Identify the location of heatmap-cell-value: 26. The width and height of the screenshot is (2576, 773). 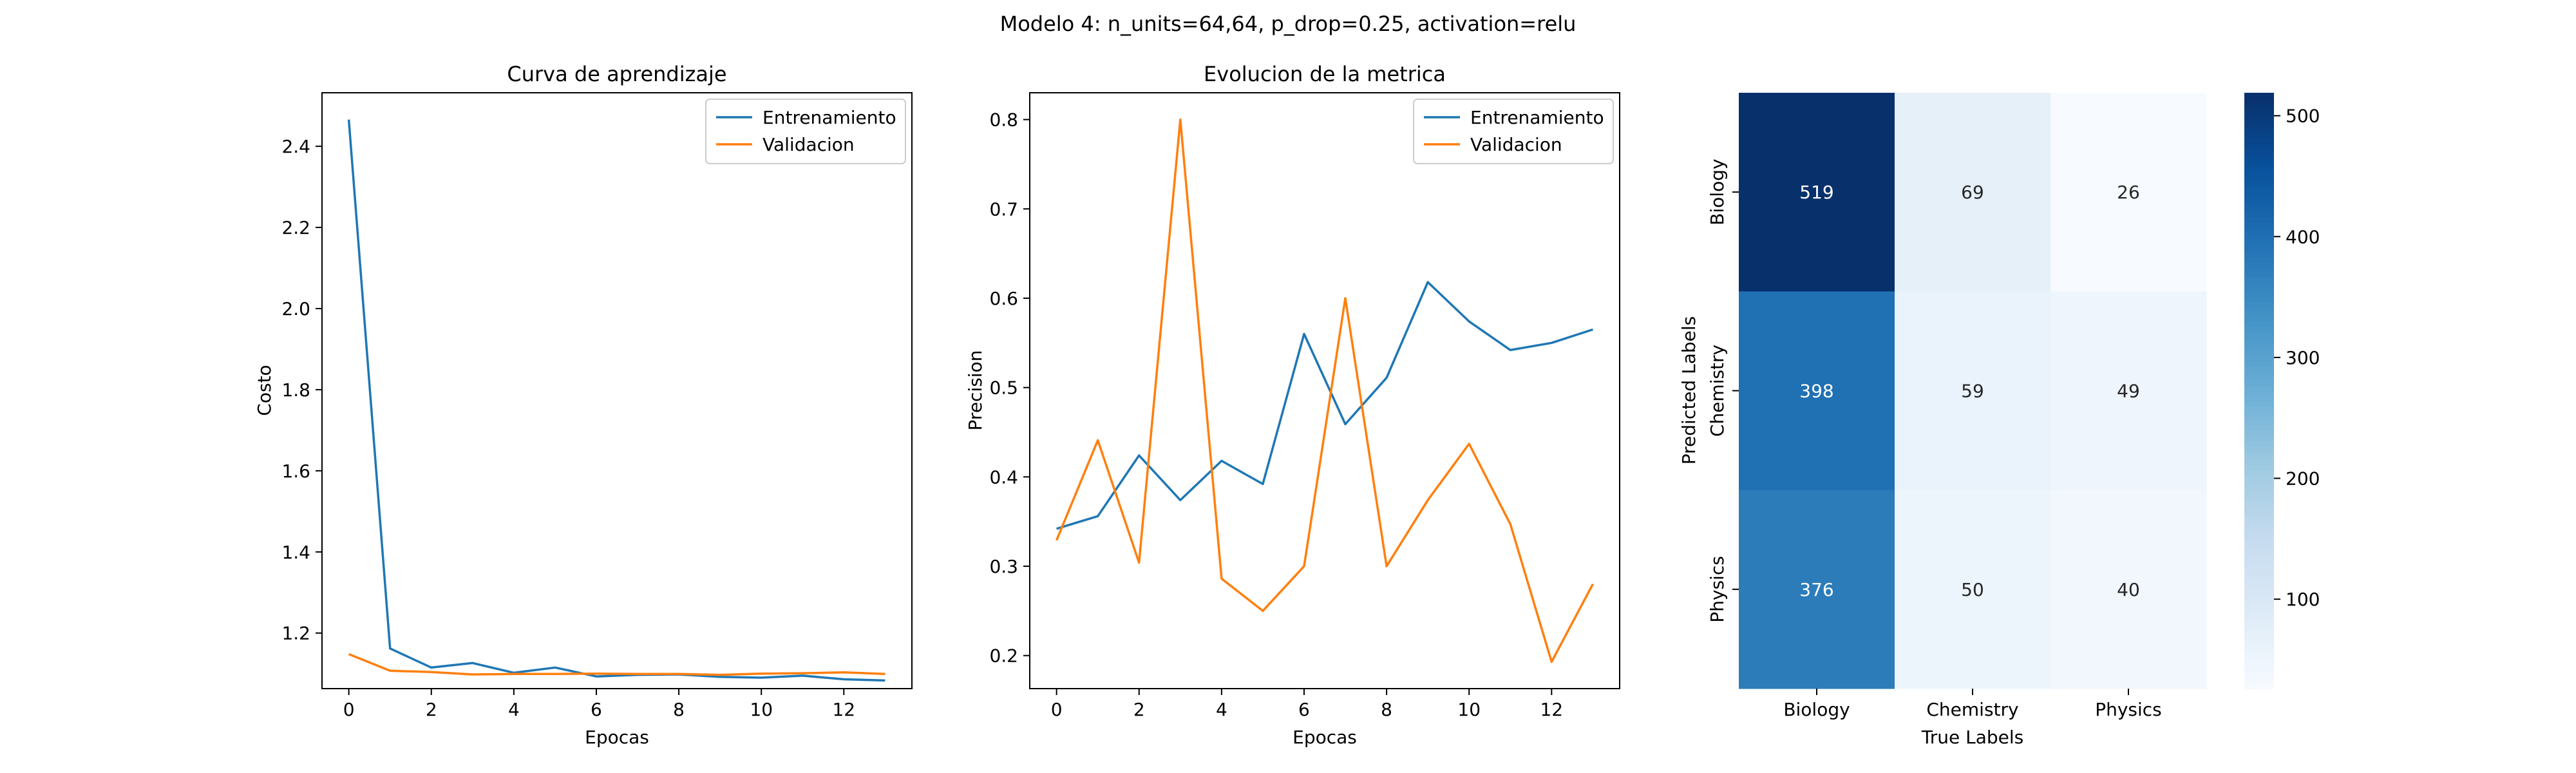
(2128, 192).